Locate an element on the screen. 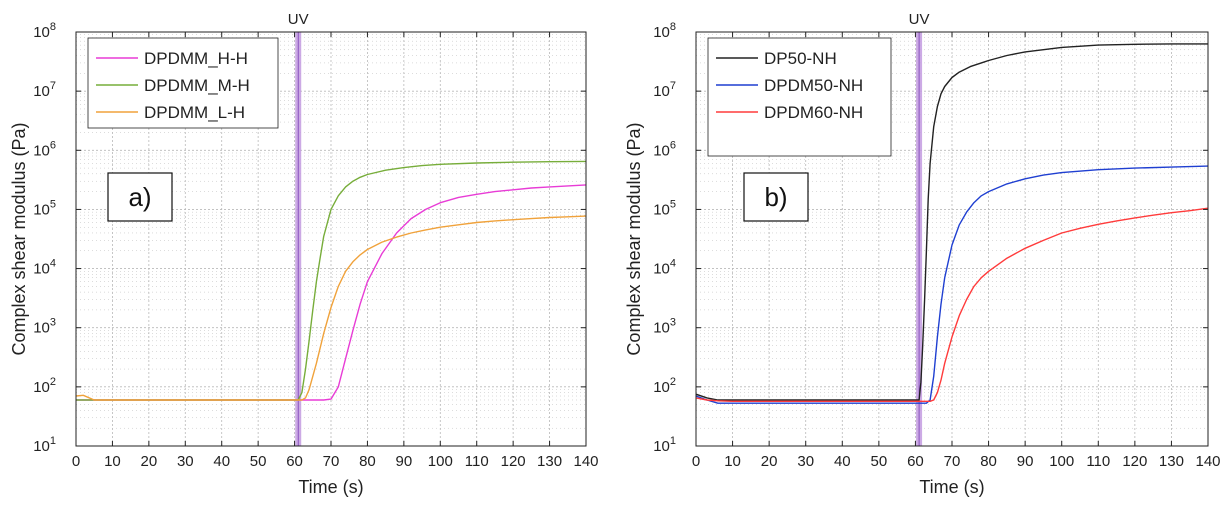 The width and height of the screenshot is (1222, 509). legend-label: DPDM60-NH is located at coordinates (813, 112).